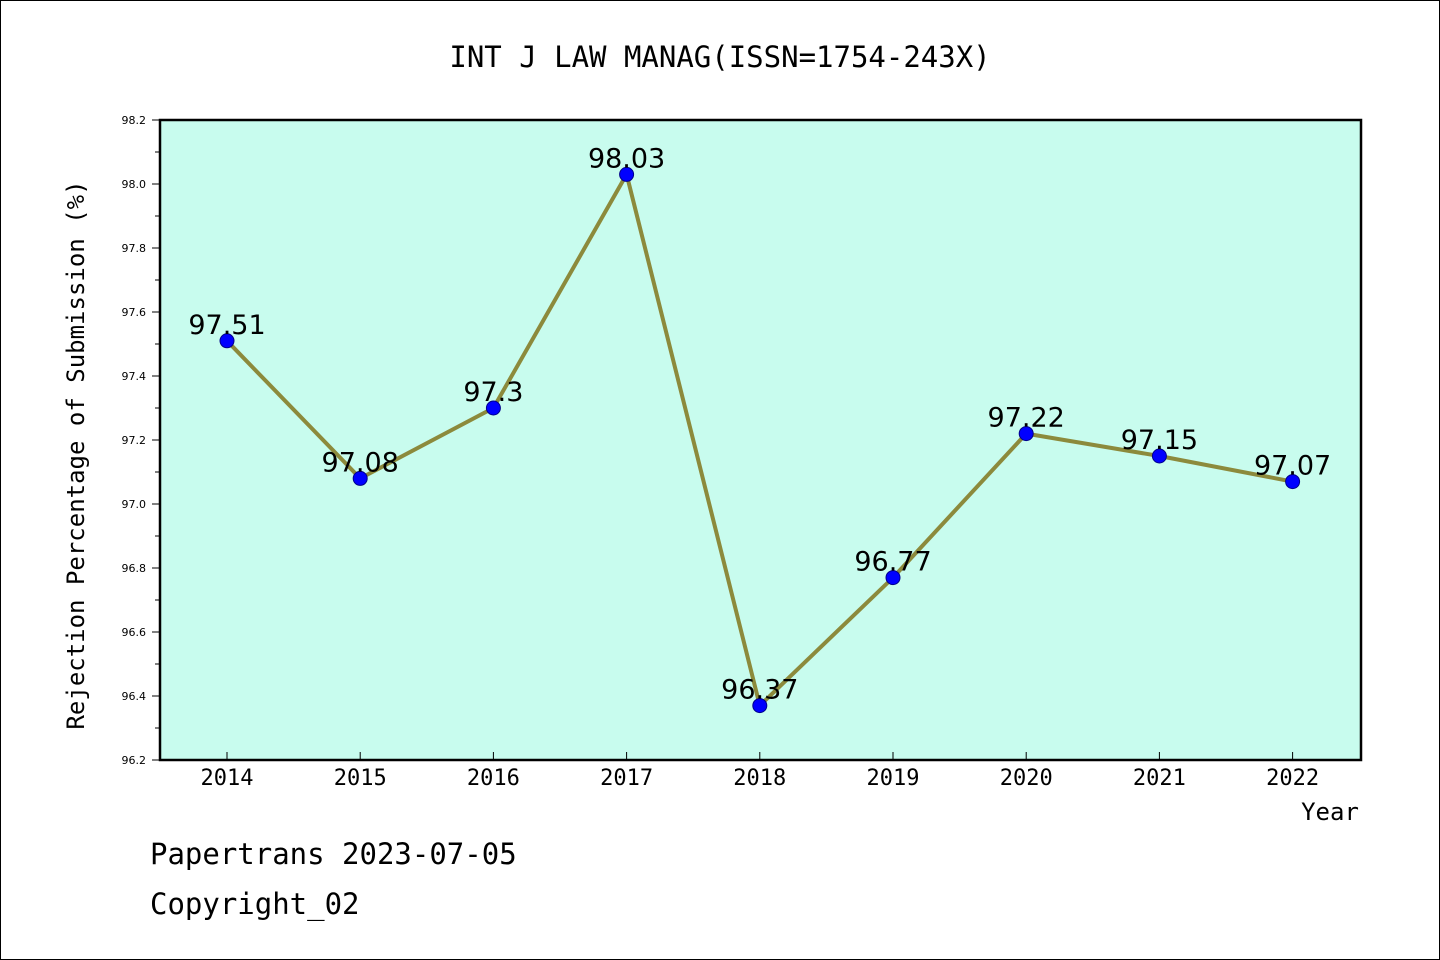  What do you see at coordinates (134, 504) in the screenshot?
I see `y-tick-label: 97.0` at bounding box center [134, 504].